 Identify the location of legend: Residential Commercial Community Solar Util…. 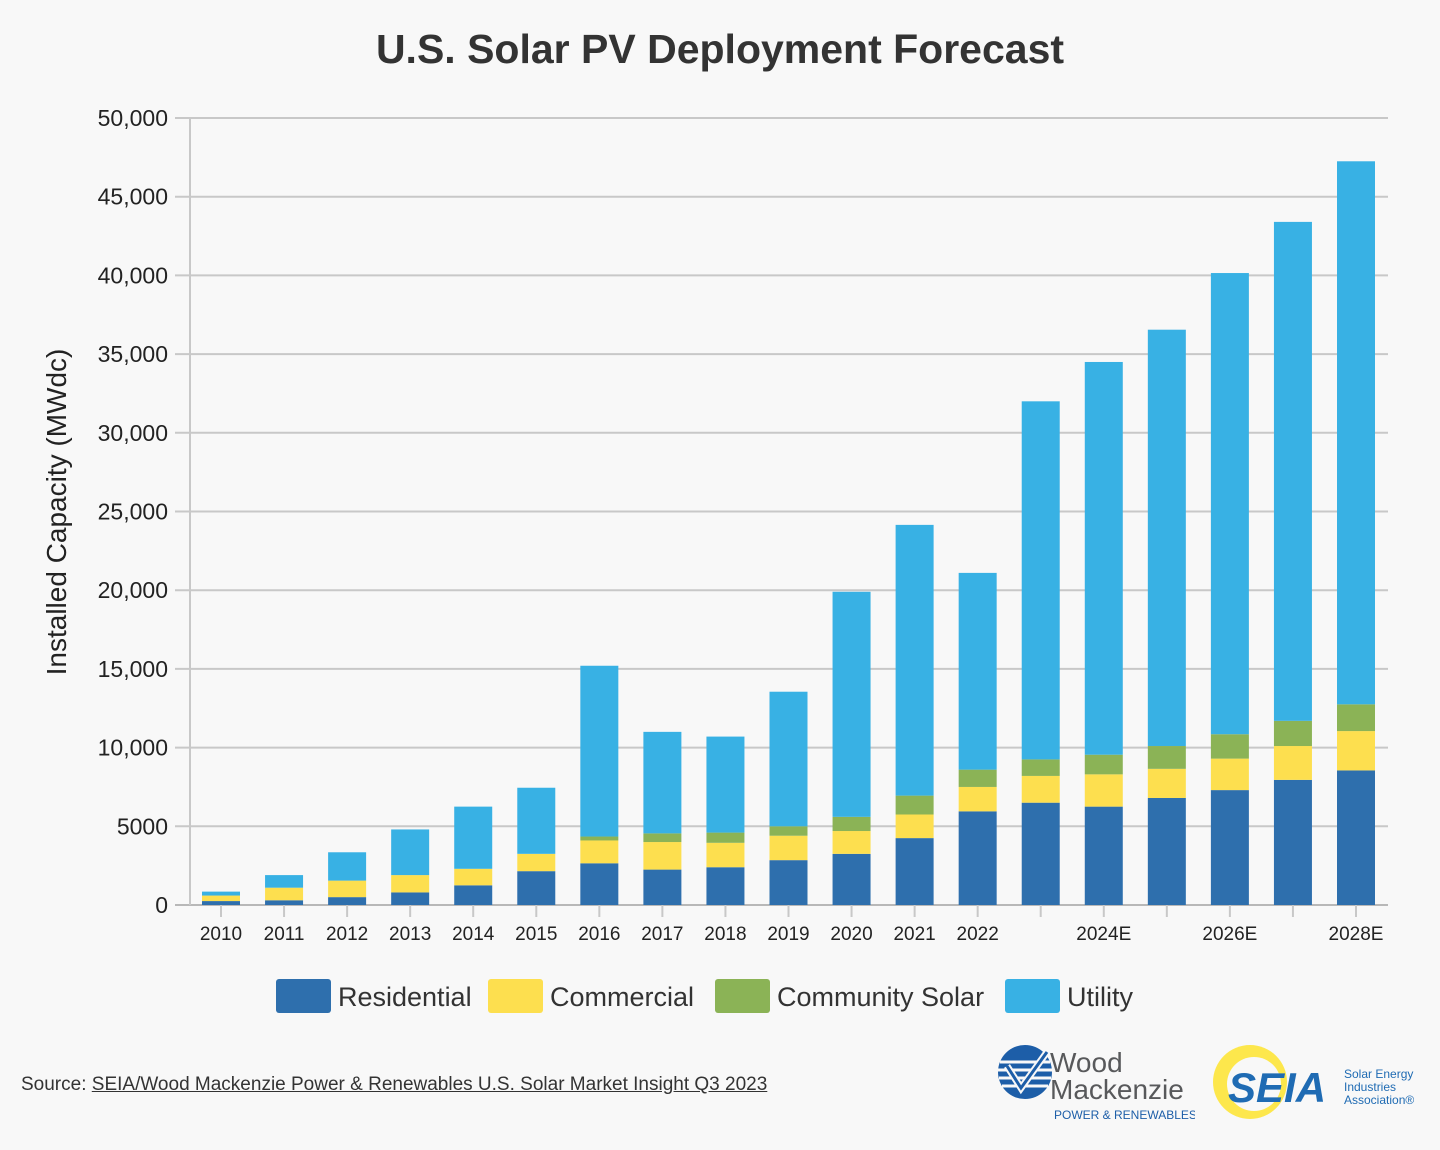
(704, 996).